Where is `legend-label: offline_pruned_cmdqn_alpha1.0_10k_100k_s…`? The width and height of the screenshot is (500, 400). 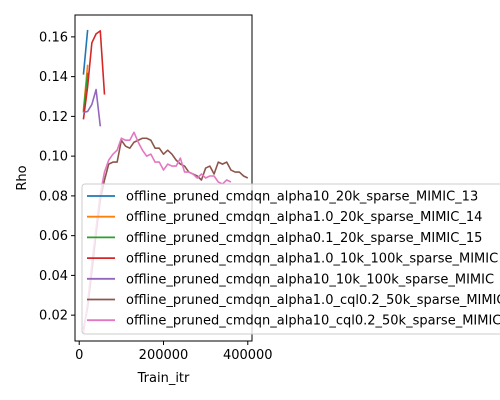 legend-label: offline_pruned_cmdqn_alpha1.0_10k_100k_s… is located at coordinates (312, 259).